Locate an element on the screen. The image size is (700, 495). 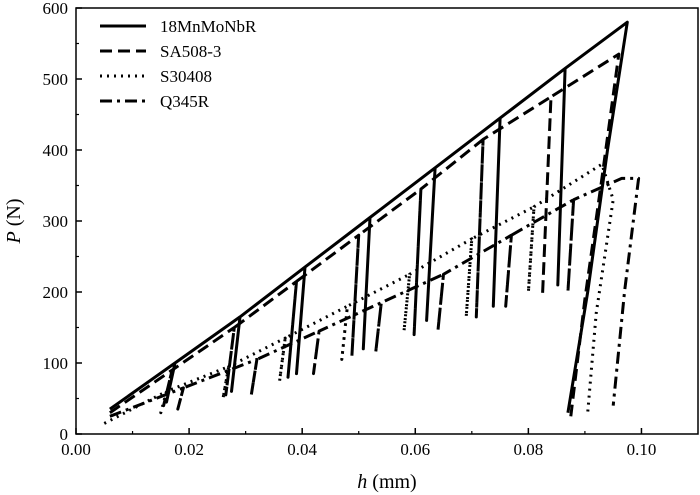
legend-label-3: Q345R is located at coordinates (185, 101).